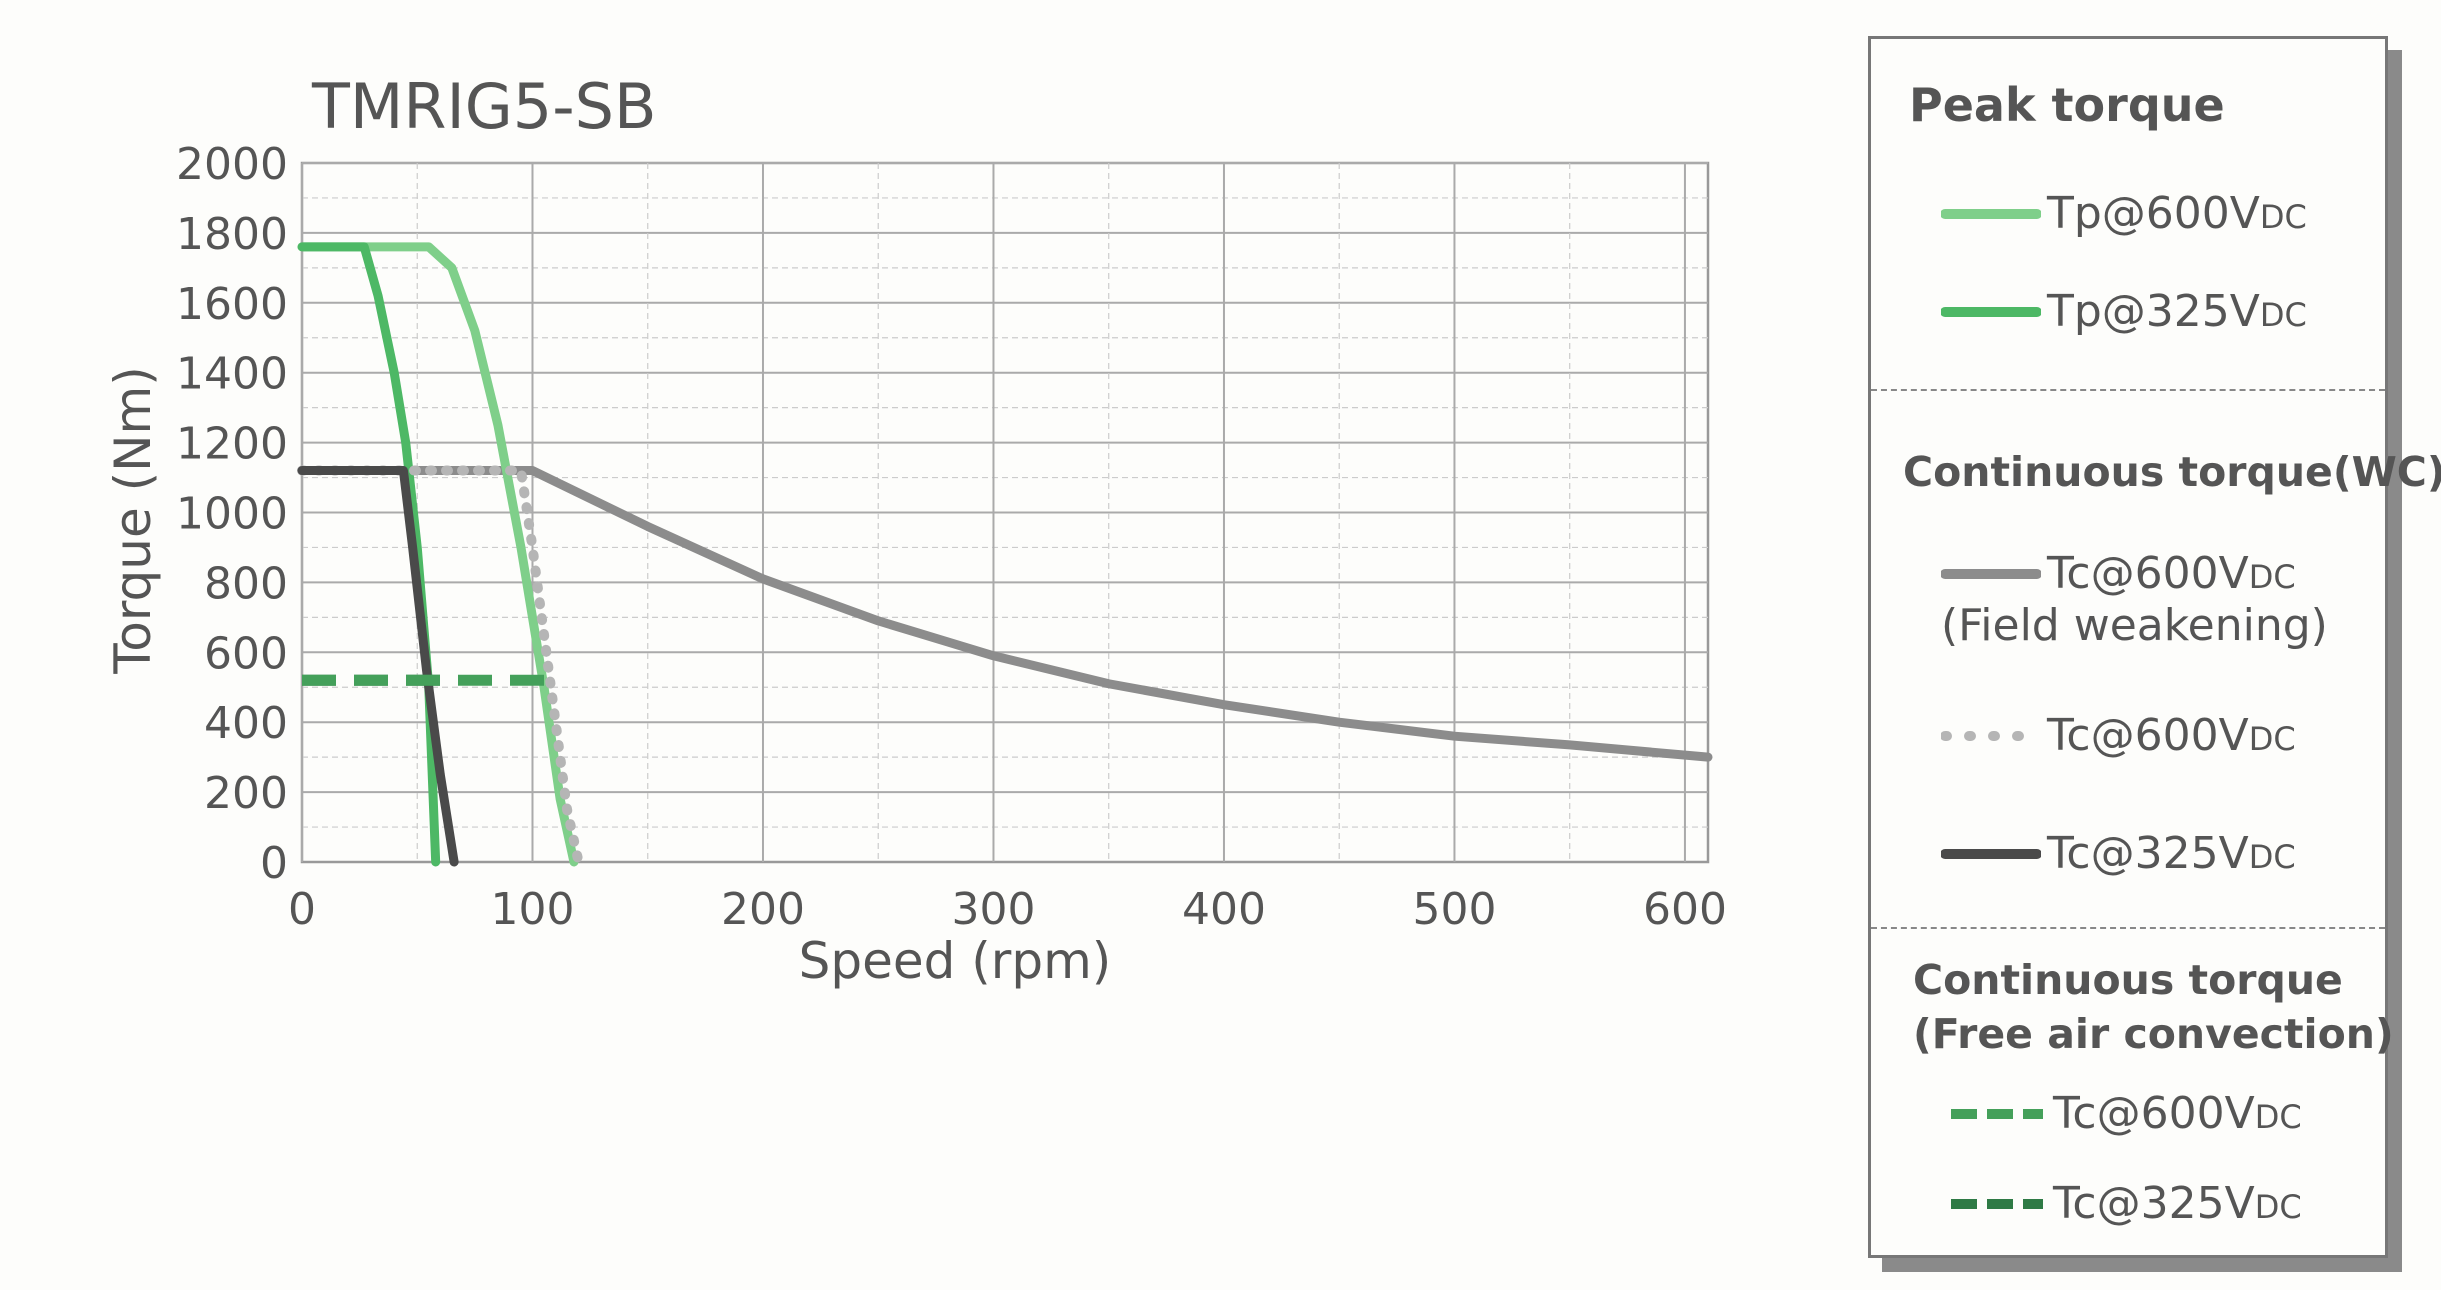 The width and height of the screenshot is (2441, 1290). I want to click on y-tick-label: 0, so click(274, 863).